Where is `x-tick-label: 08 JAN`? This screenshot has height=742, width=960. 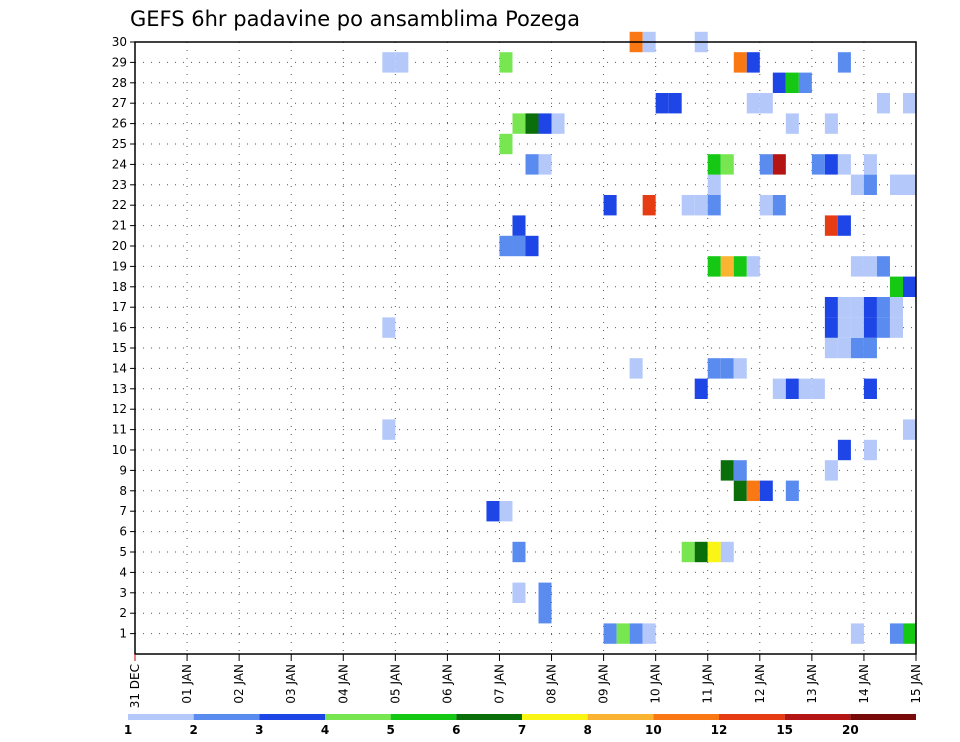 x-tick-label: 08 JAN is located at coordinates (552, 684).